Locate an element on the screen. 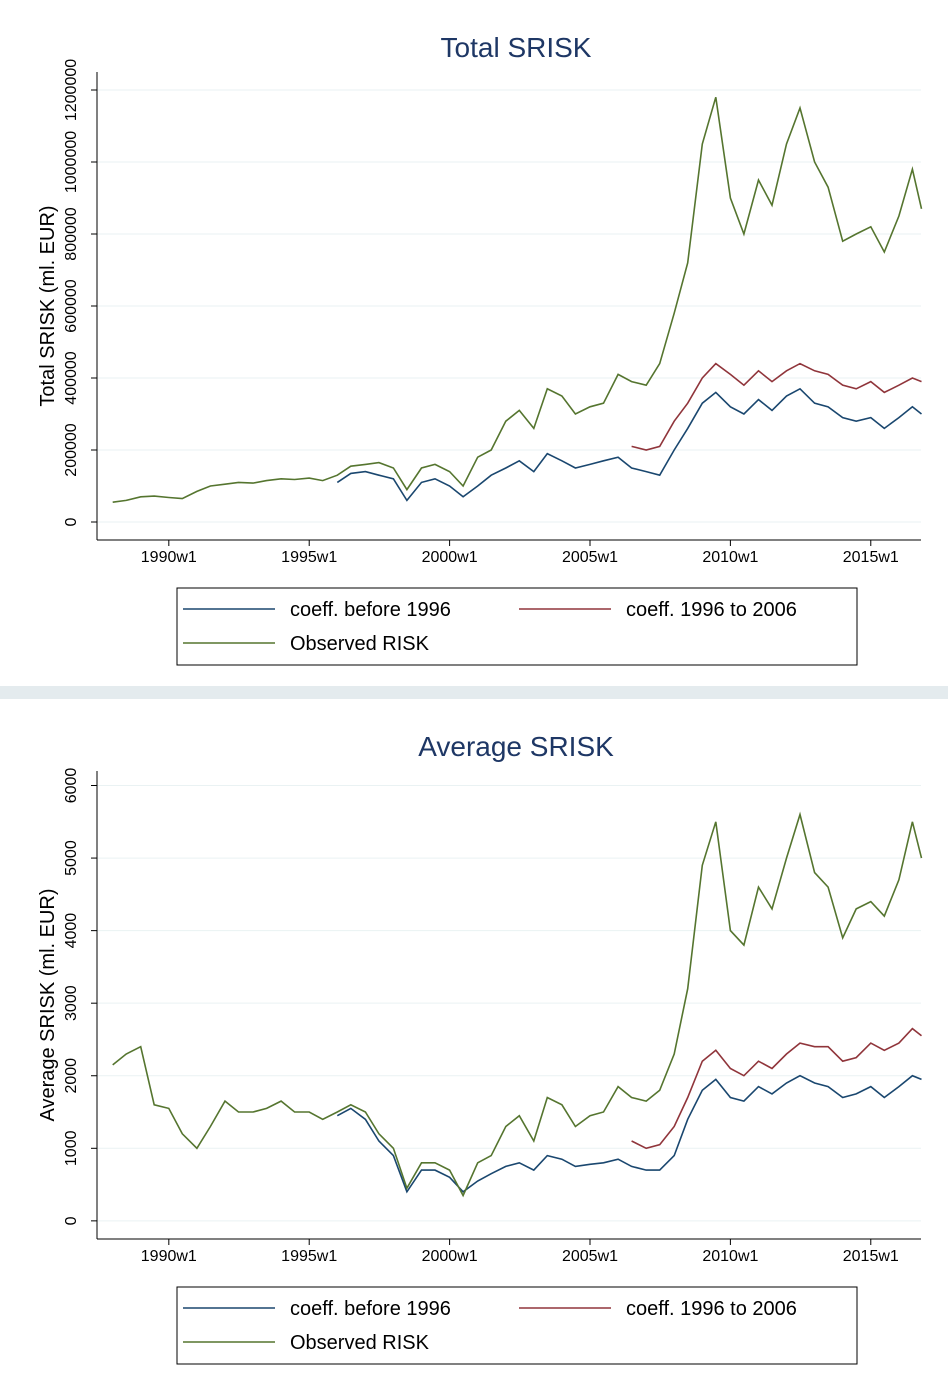  y-tick-label: 1200000 is located at coordinates (71, 90).